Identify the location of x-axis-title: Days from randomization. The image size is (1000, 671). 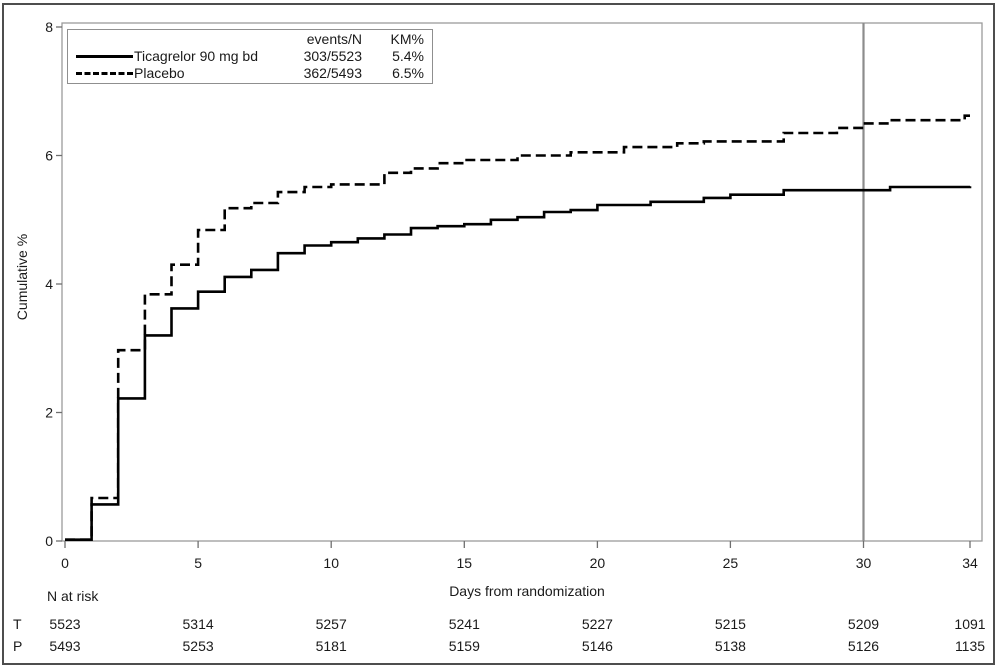
(527, 591).